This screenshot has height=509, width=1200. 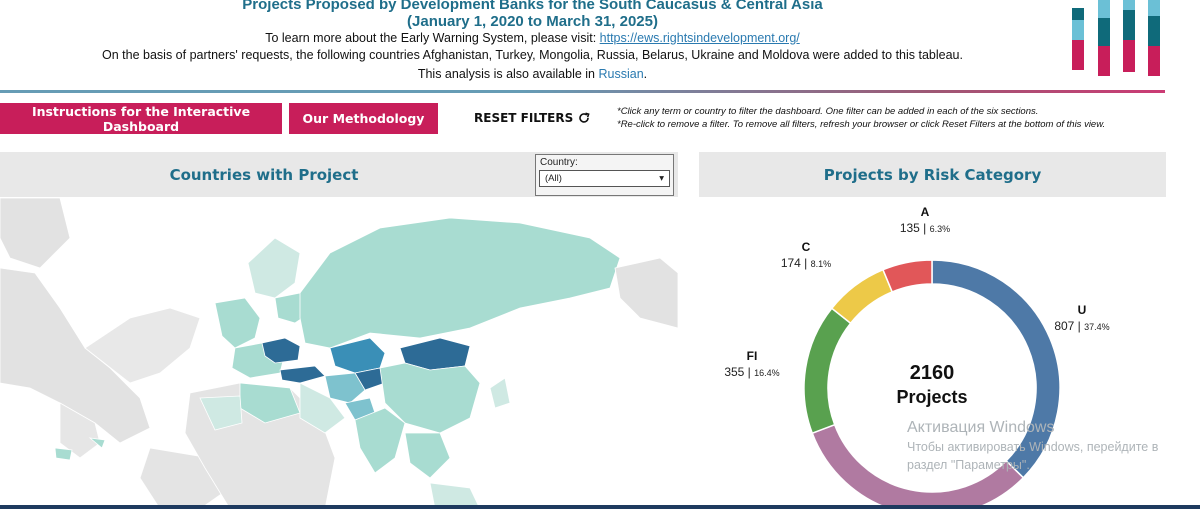 What do you see at coordinates (806, 247) in the screenshot?
I see `segment-label-c: C` at bounding box center [806, 247].